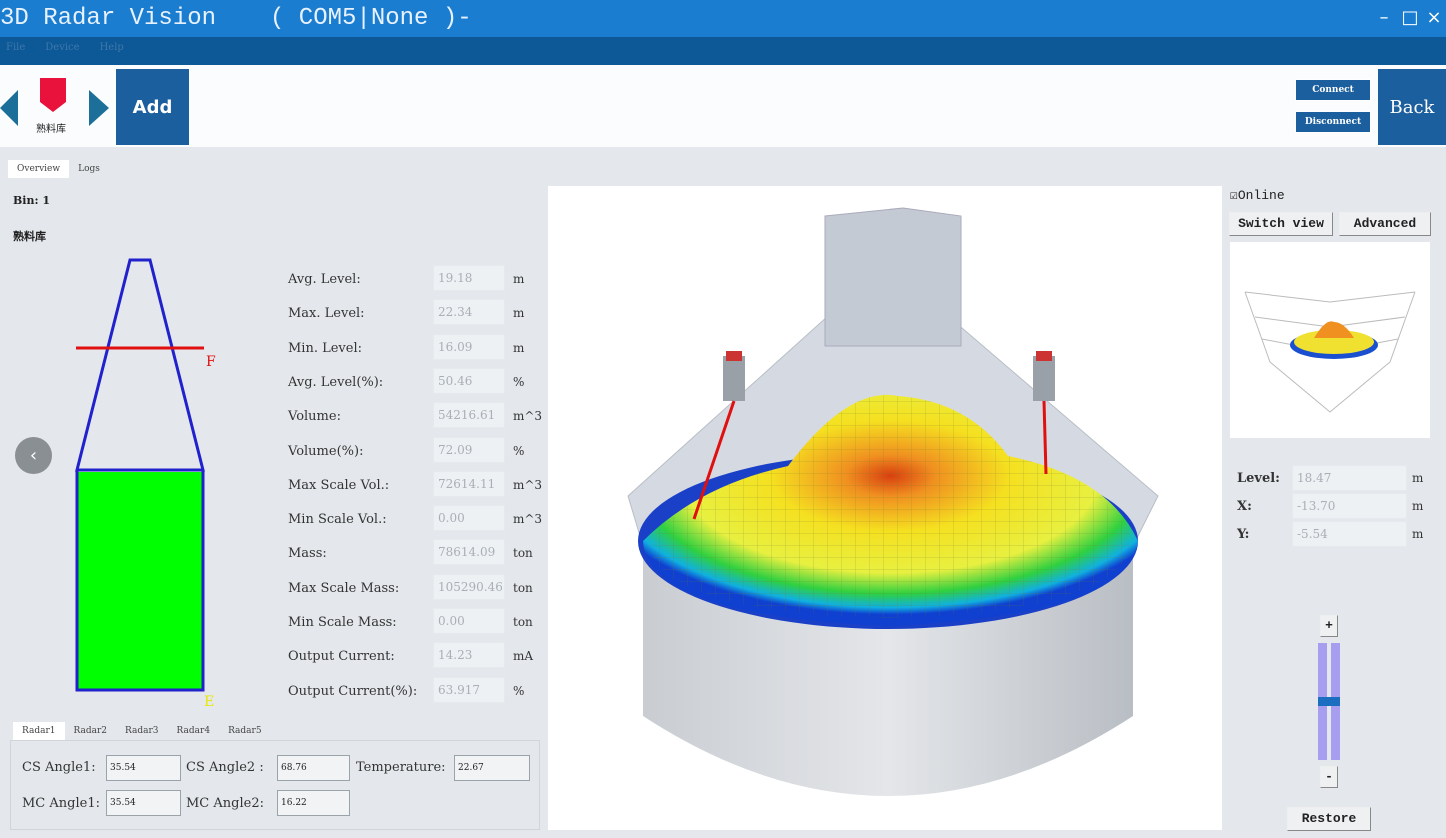  Describe the element at coordinates (324, 279) in the screenshot. I see `measurement-label: Avg. Level:` at that location.